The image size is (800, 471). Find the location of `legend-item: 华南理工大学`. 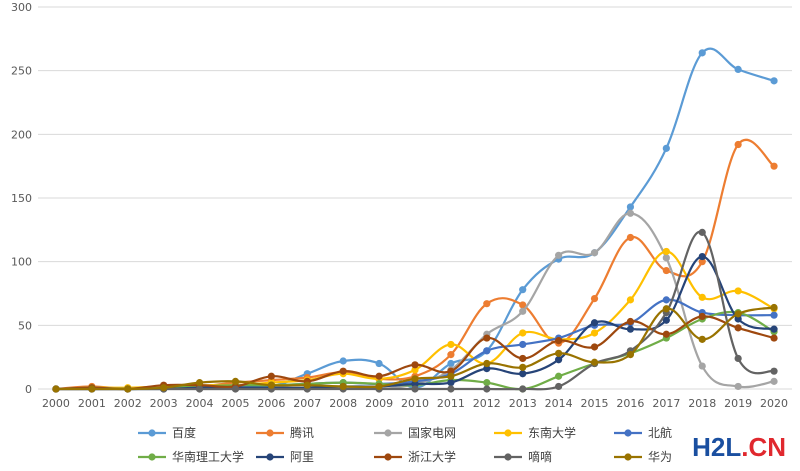

legend-item: 华南理工大学 is located at coordinates (191, 456).